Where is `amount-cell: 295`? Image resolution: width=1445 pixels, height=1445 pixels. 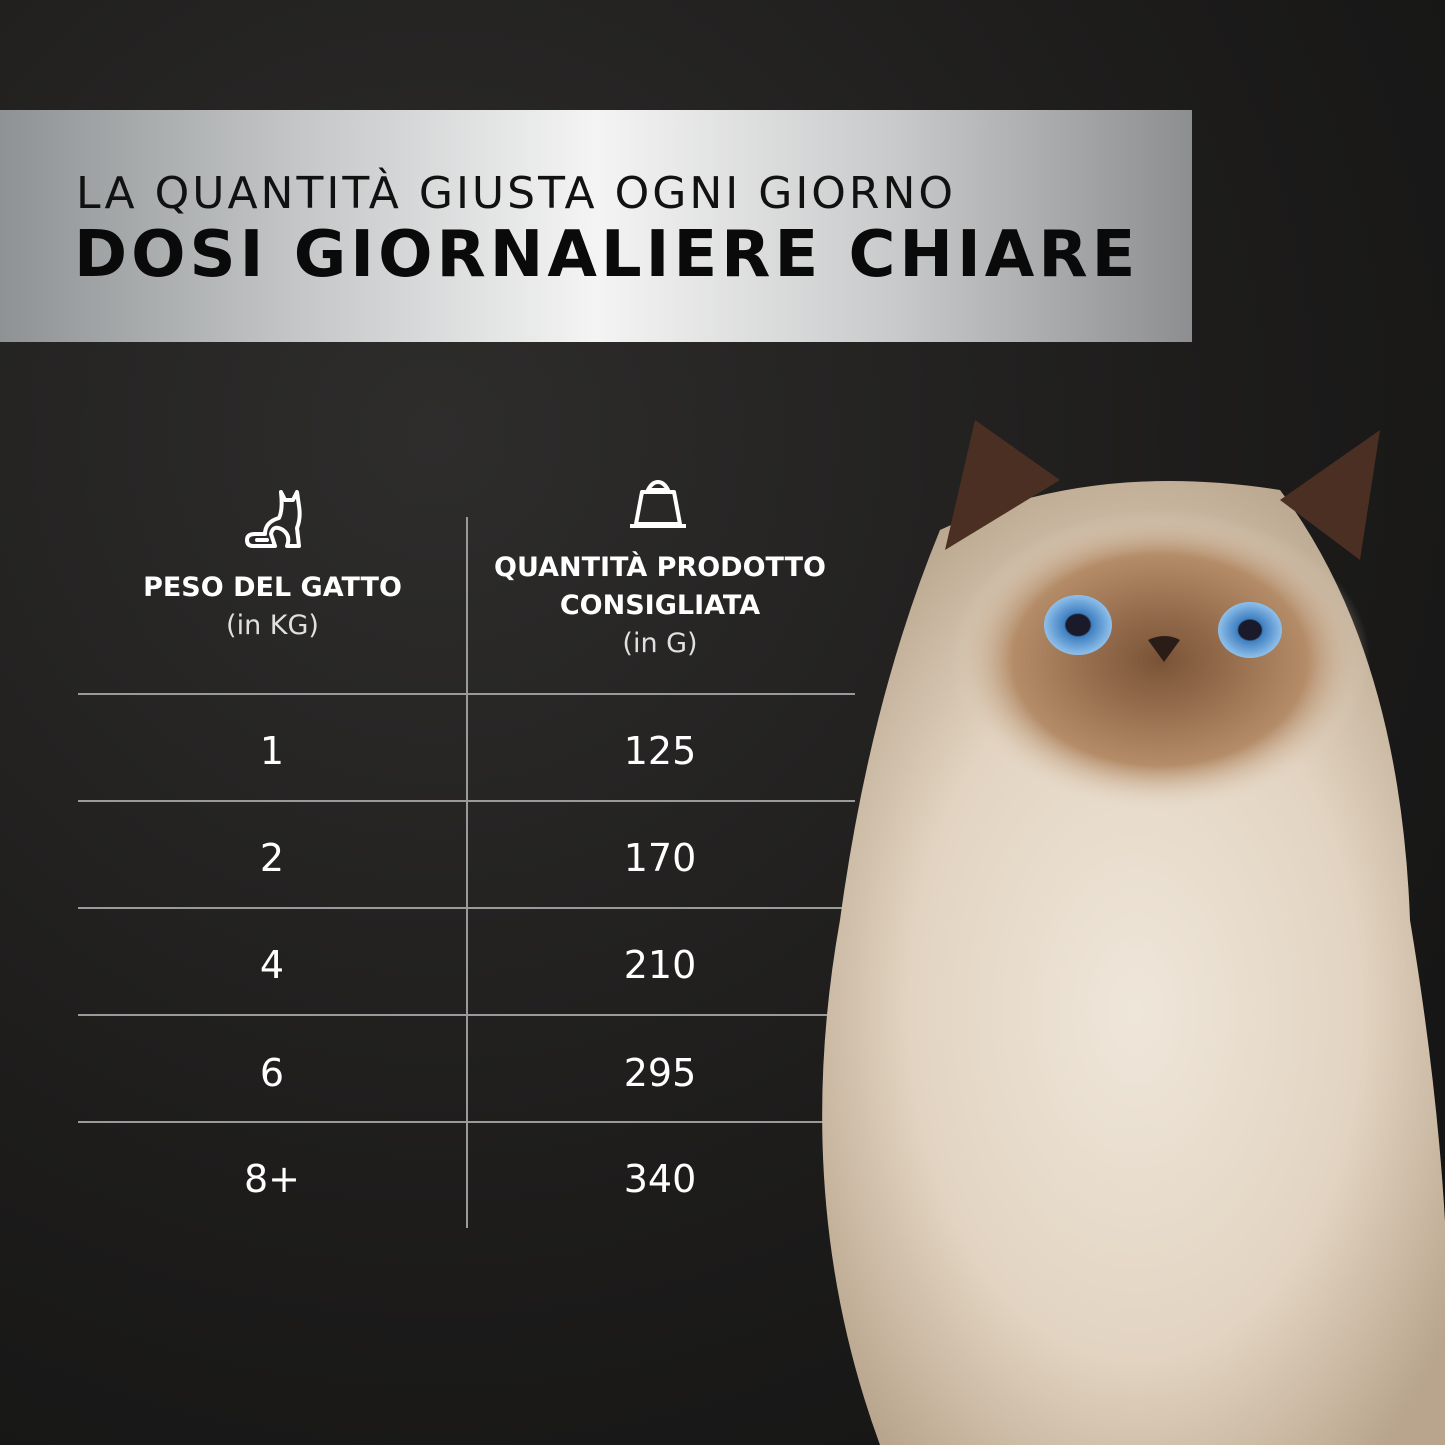 amount-cell: 295 is located at coordinates (660, 1073).